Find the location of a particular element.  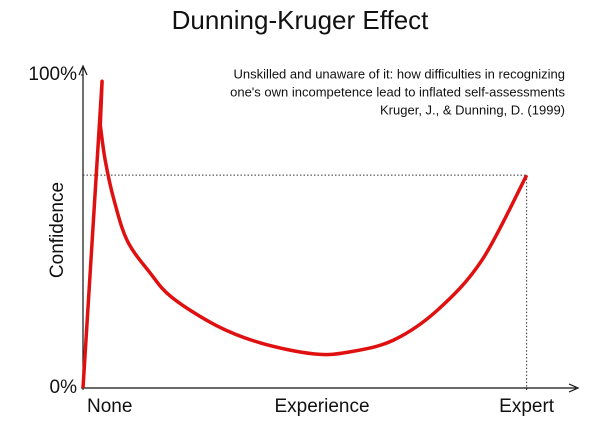

x-axis-label: Experience is located at coordinates (321, 406).